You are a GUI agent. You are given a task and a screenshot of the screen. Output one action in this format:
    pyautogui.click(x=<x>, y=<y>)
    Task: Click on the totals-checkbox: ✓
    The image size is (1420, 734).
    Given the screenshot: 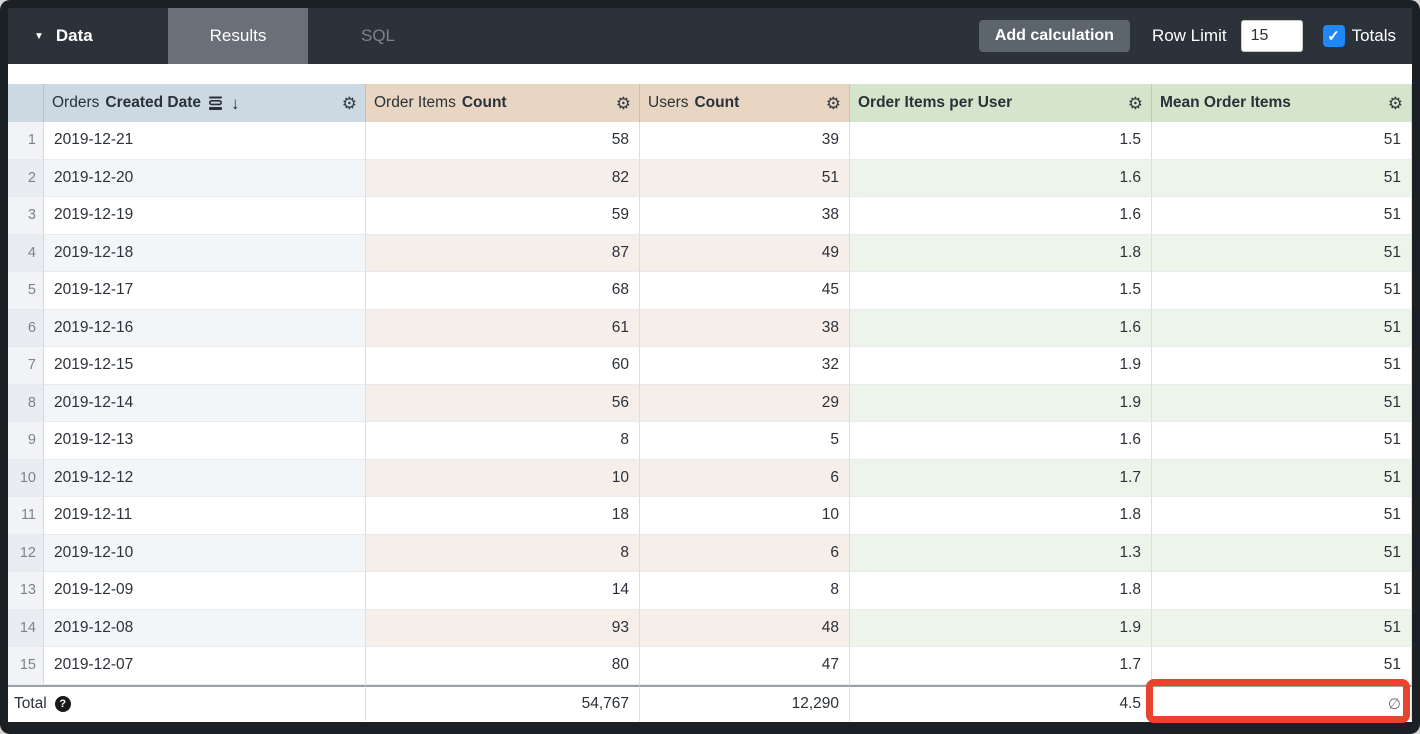 What is the action you would take?
    pyautogui.click(x=1333, y=36)
    